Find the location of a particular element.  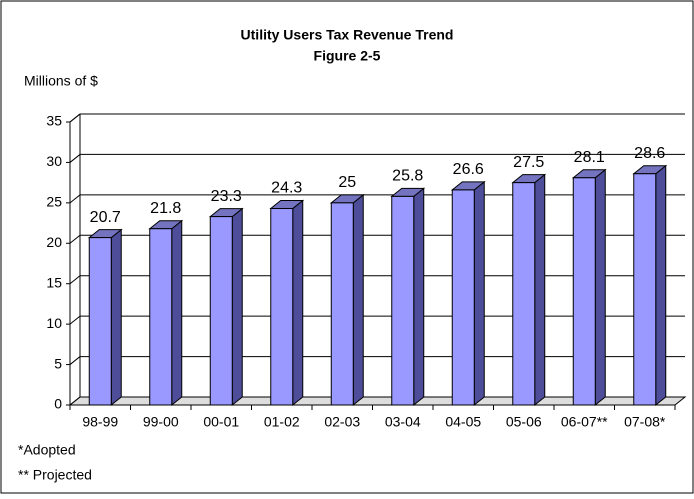

x-tick-label: 98-99 is located at coordinates (100, 422).